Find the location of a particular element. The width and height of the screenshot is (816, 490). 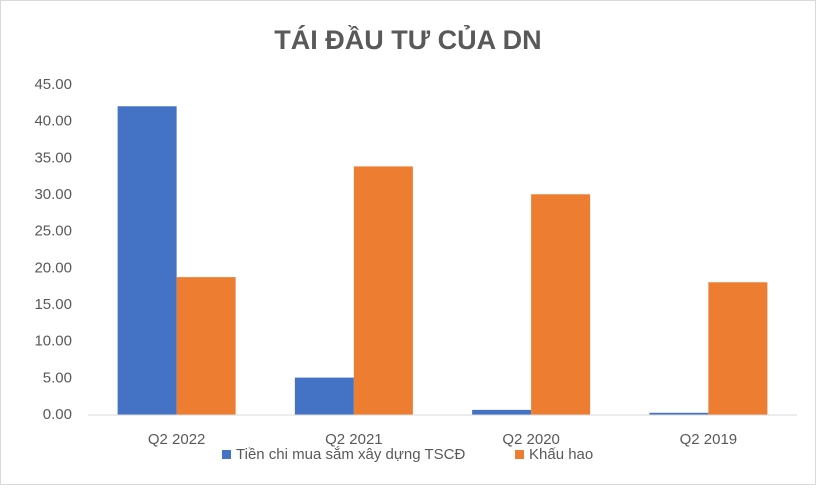

y-tick-label: 35.00 is located at coordinates (53, 157).